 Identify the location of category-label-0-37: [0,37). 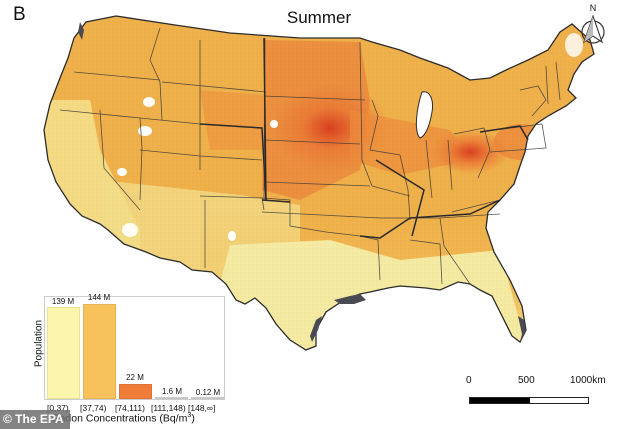
(58, 408).